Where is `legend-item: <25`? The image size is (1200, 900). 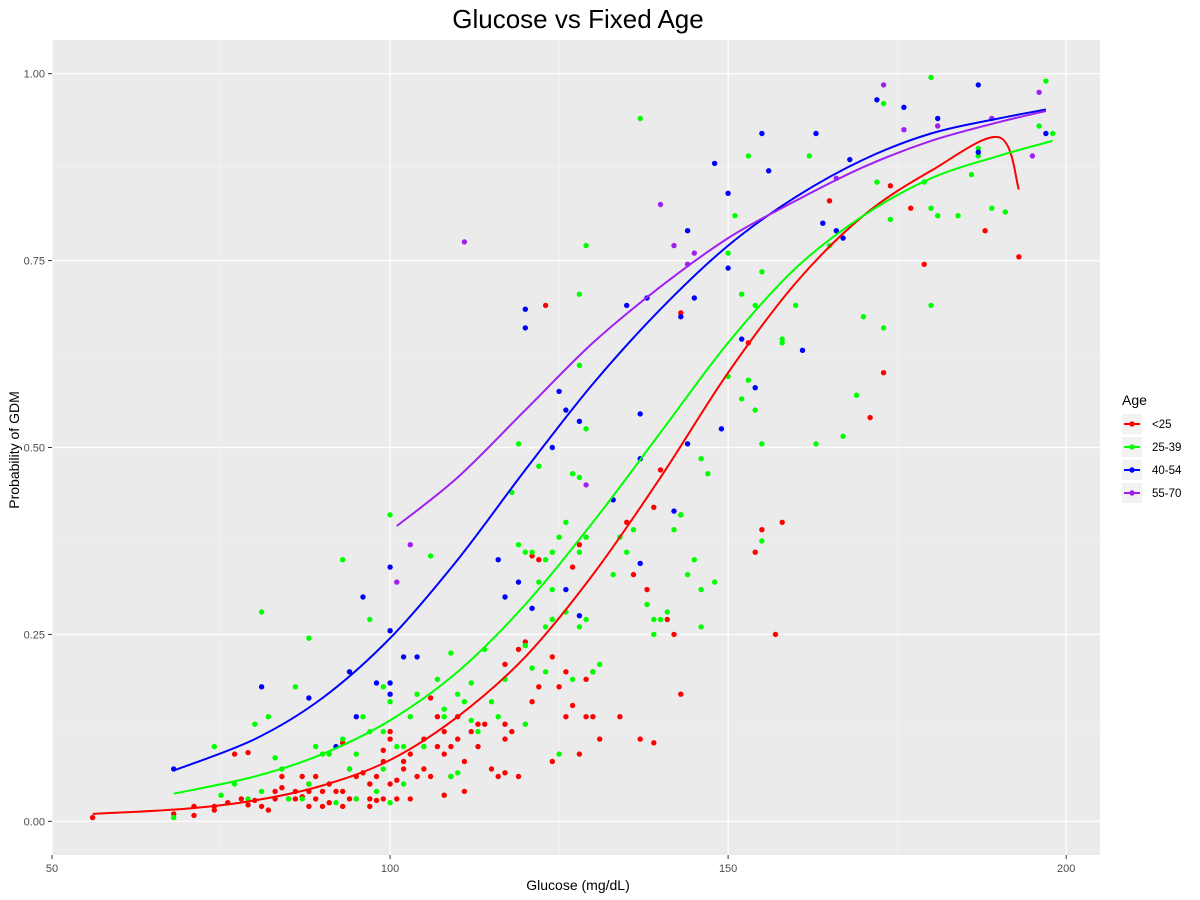 legend-item: <25 is located at coordinates (1147, 424).